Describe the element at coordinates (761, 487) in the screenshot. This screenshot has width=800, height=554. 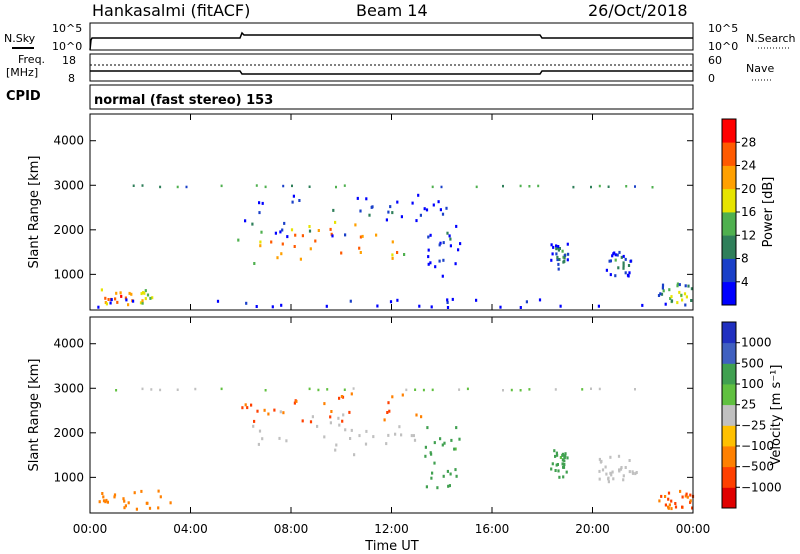
I see `colorbar-tick-label: −1000` at that location.